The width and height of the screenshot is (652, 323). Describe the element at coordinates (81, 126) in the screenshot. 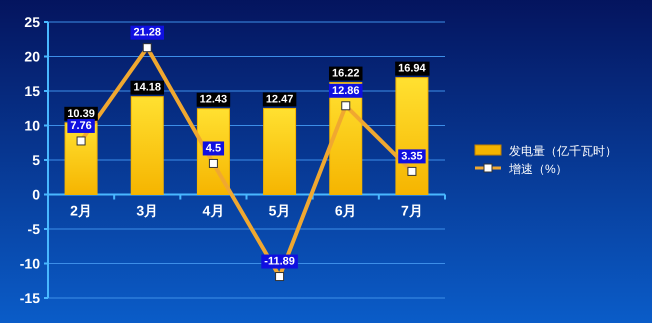

I see `data-label: 7.76` at that location.